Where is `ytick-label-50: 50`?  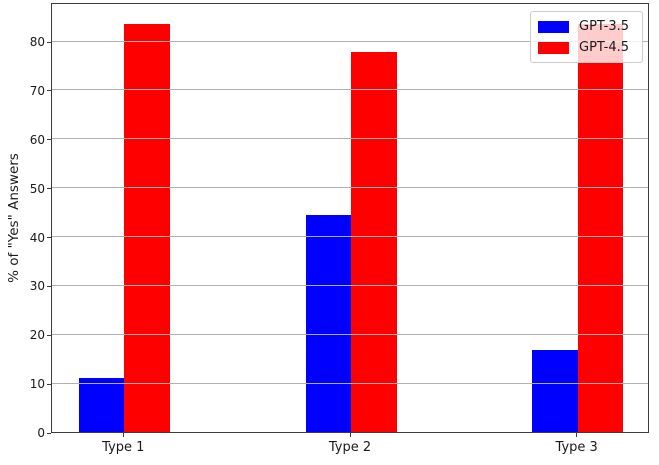 ytick-label-50: 50 is located at coordinates (37, 188).